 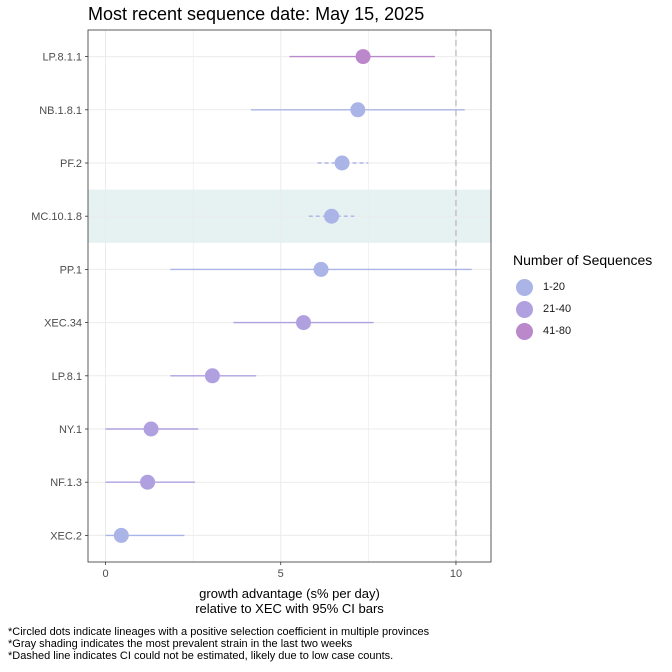 I want to click on legend-item-21-40: 21-40, so click(x=582, y=309).